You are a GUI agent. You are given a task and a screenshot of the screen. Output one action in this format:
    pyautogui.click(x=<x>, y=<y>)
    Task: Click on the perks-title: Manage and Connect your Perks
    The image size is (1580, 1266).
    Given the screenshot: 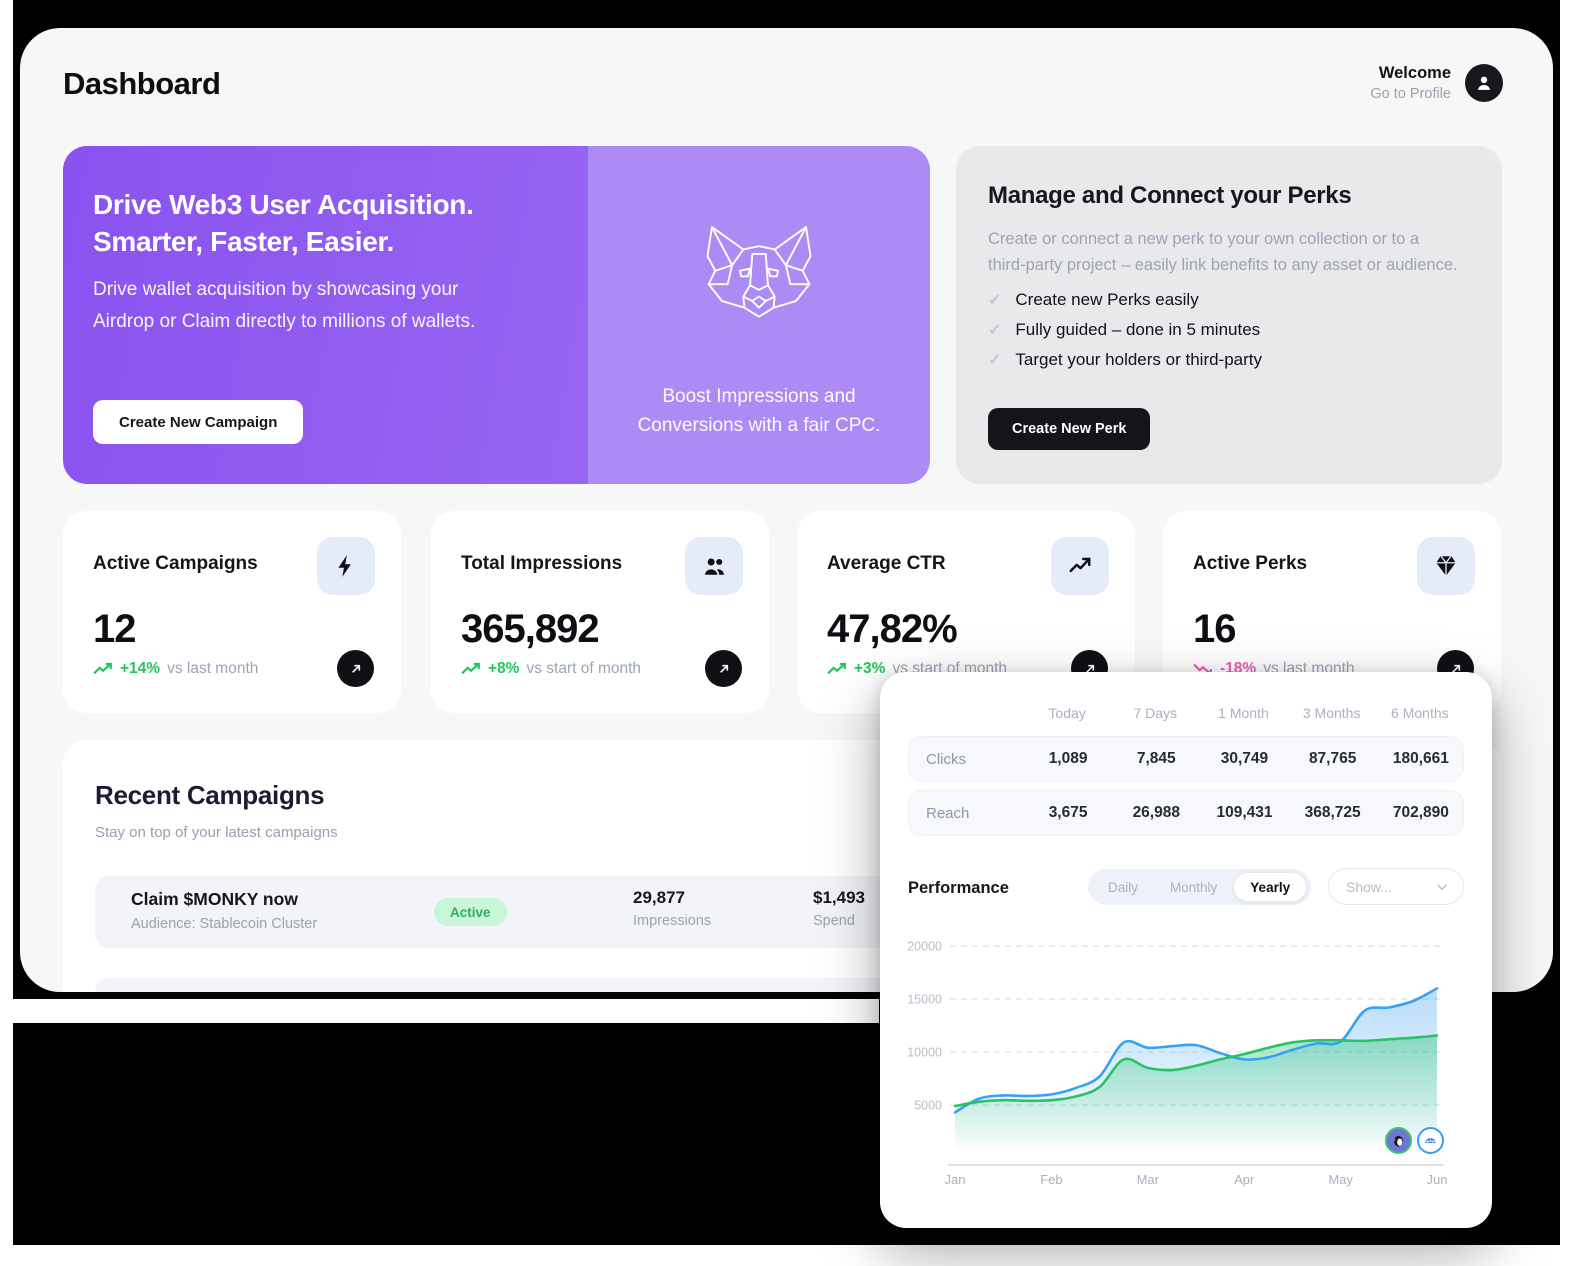 What is the action you would take?
    pyautogui.click(x=1170, y=195)
    